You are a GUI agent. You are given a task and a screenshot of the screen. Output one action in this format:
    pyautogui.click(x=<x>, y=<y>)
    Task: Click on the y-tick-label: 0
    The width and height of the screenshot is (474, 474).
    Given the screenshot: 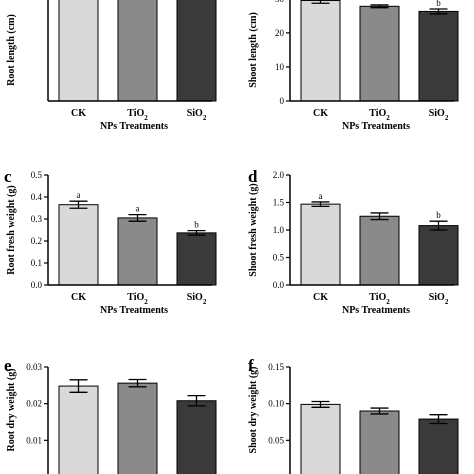 What is the action you would take?
    pyautogui.click(x=282, y=101)
    